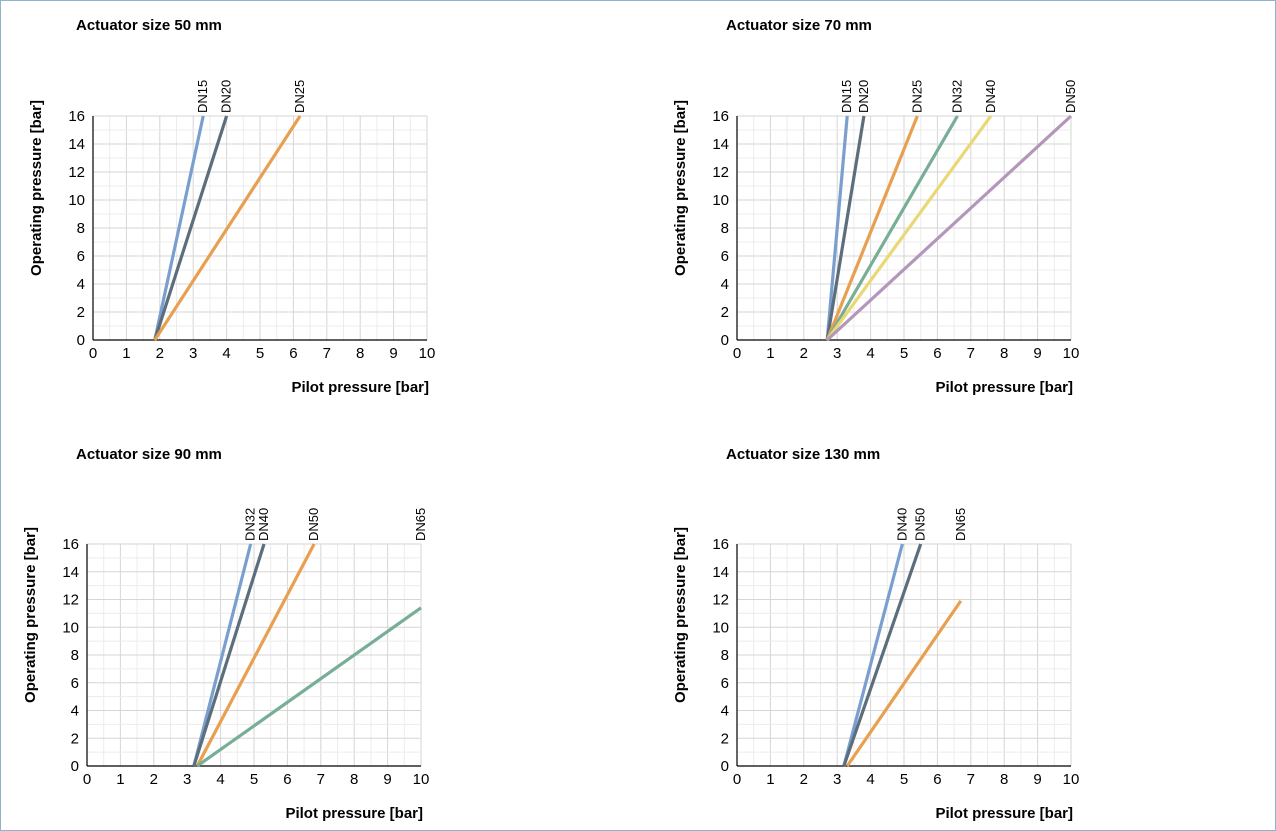 This screenshot has height=831, width=1276. What do you see at coordinates (202, 96) in the screenshot?
I see `series-label-dn15: DN15` at bounding box center [202, 96].